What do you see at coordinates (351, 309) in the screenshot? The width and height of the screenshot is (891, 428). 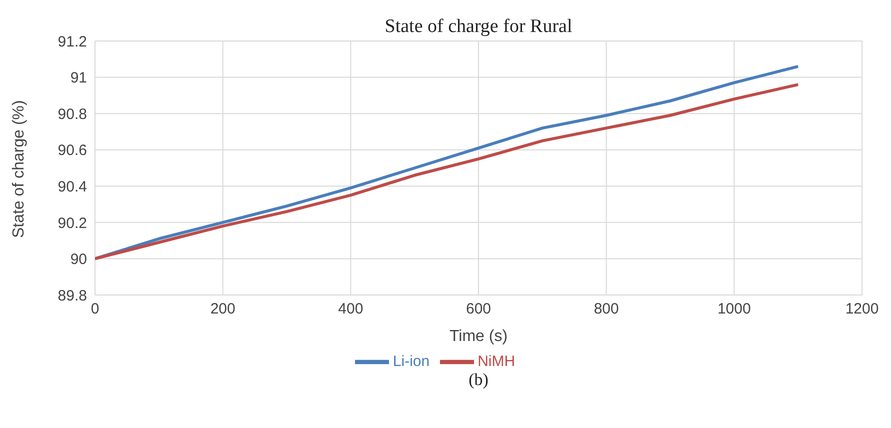 I see `x-tick-label: 400` at bounding box center [351, 309].